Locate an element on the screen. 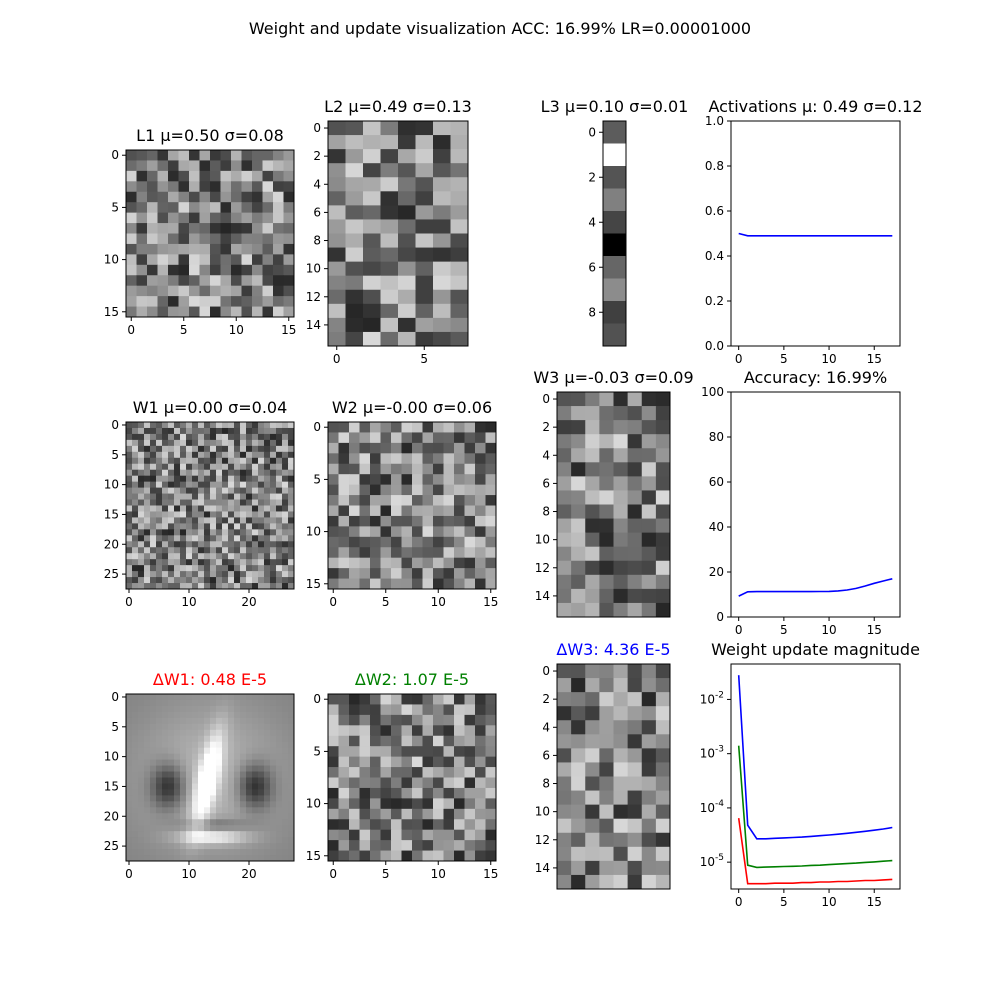  tick-label: 0.4 is located at coordinates (714, 256).